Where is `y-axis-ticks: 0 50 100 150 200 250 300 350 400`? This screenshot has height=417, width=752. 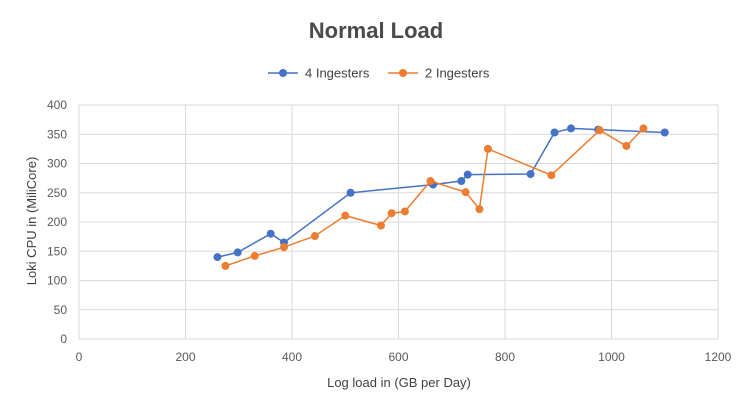
y-axis-ticks: 0 50 100 150 200 250 300 350 400 is located at coordinates (57, 222).